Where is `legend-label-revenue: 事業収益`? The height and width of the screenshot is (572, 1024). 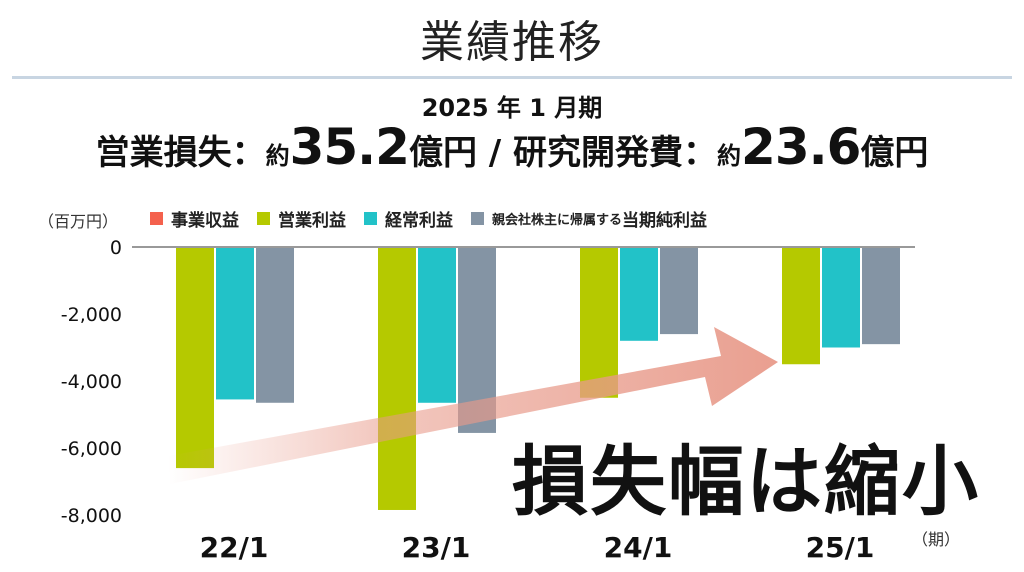
legend-label-revenue: 事業収益 is located at coordinates (205, 221).